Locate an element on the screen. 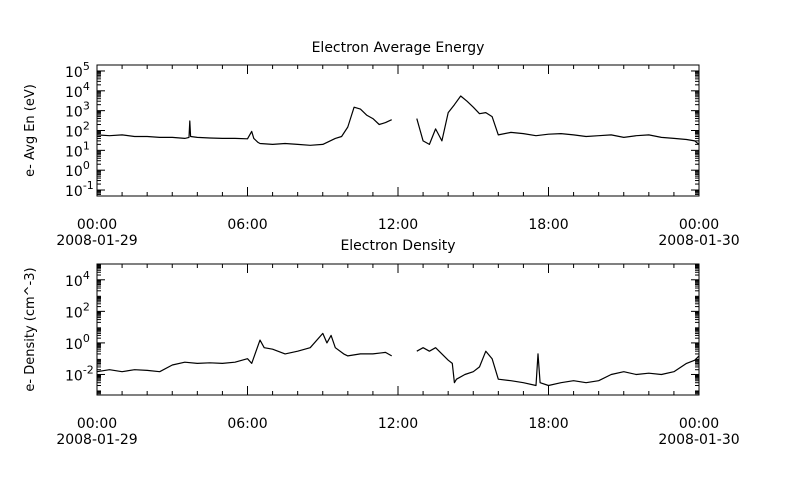 This screenshot has height=477, width=795. chart-title: Electron Density is located at coordinates (397, 246).